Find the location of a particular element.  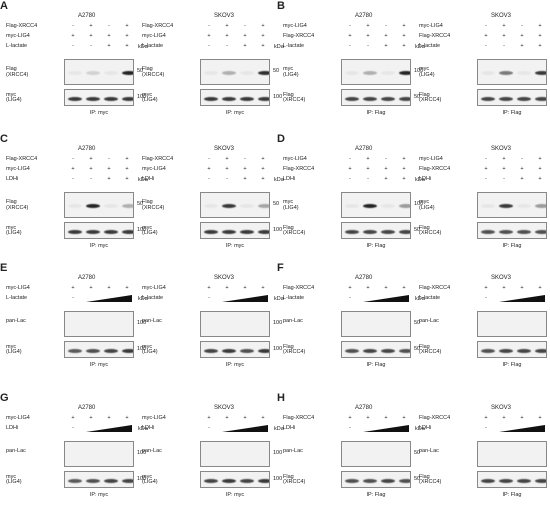

panel-letter: H is located at coordinates (281, 398).